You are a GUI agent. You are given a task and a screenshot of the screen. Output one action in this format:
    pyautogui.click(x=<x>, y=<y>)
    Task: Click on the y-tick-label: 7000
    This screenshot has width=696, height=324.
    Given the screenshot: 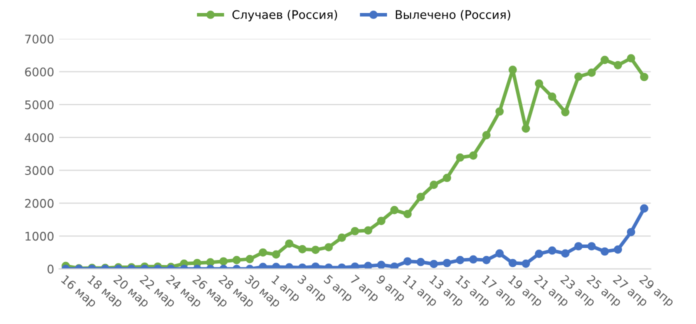 What is the action you would take?
    pyautogui.click(x=39, y=39)
    